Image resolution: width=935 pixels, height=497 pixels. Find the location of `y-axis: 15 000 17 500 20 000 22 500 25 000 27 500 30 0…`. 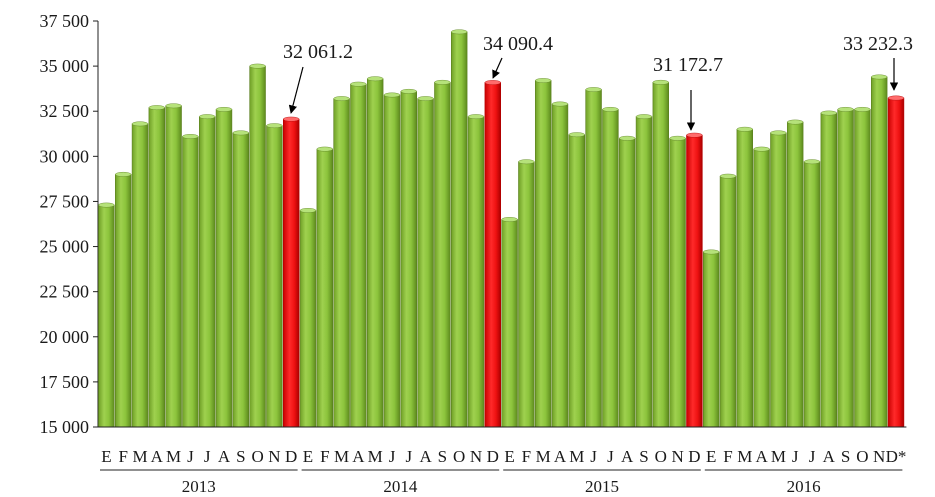

y-axis: 15 000 17 500 20 000 22 500 25 000 27 500 30 0… is located at coordinates (69, 224).